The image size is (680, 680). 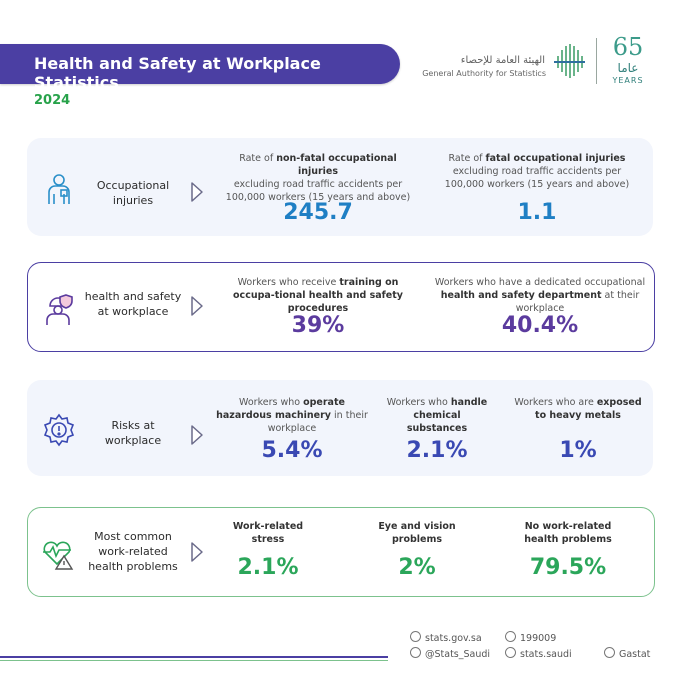 I want to click on gear-warning-icon, so click(x=59, y=430).